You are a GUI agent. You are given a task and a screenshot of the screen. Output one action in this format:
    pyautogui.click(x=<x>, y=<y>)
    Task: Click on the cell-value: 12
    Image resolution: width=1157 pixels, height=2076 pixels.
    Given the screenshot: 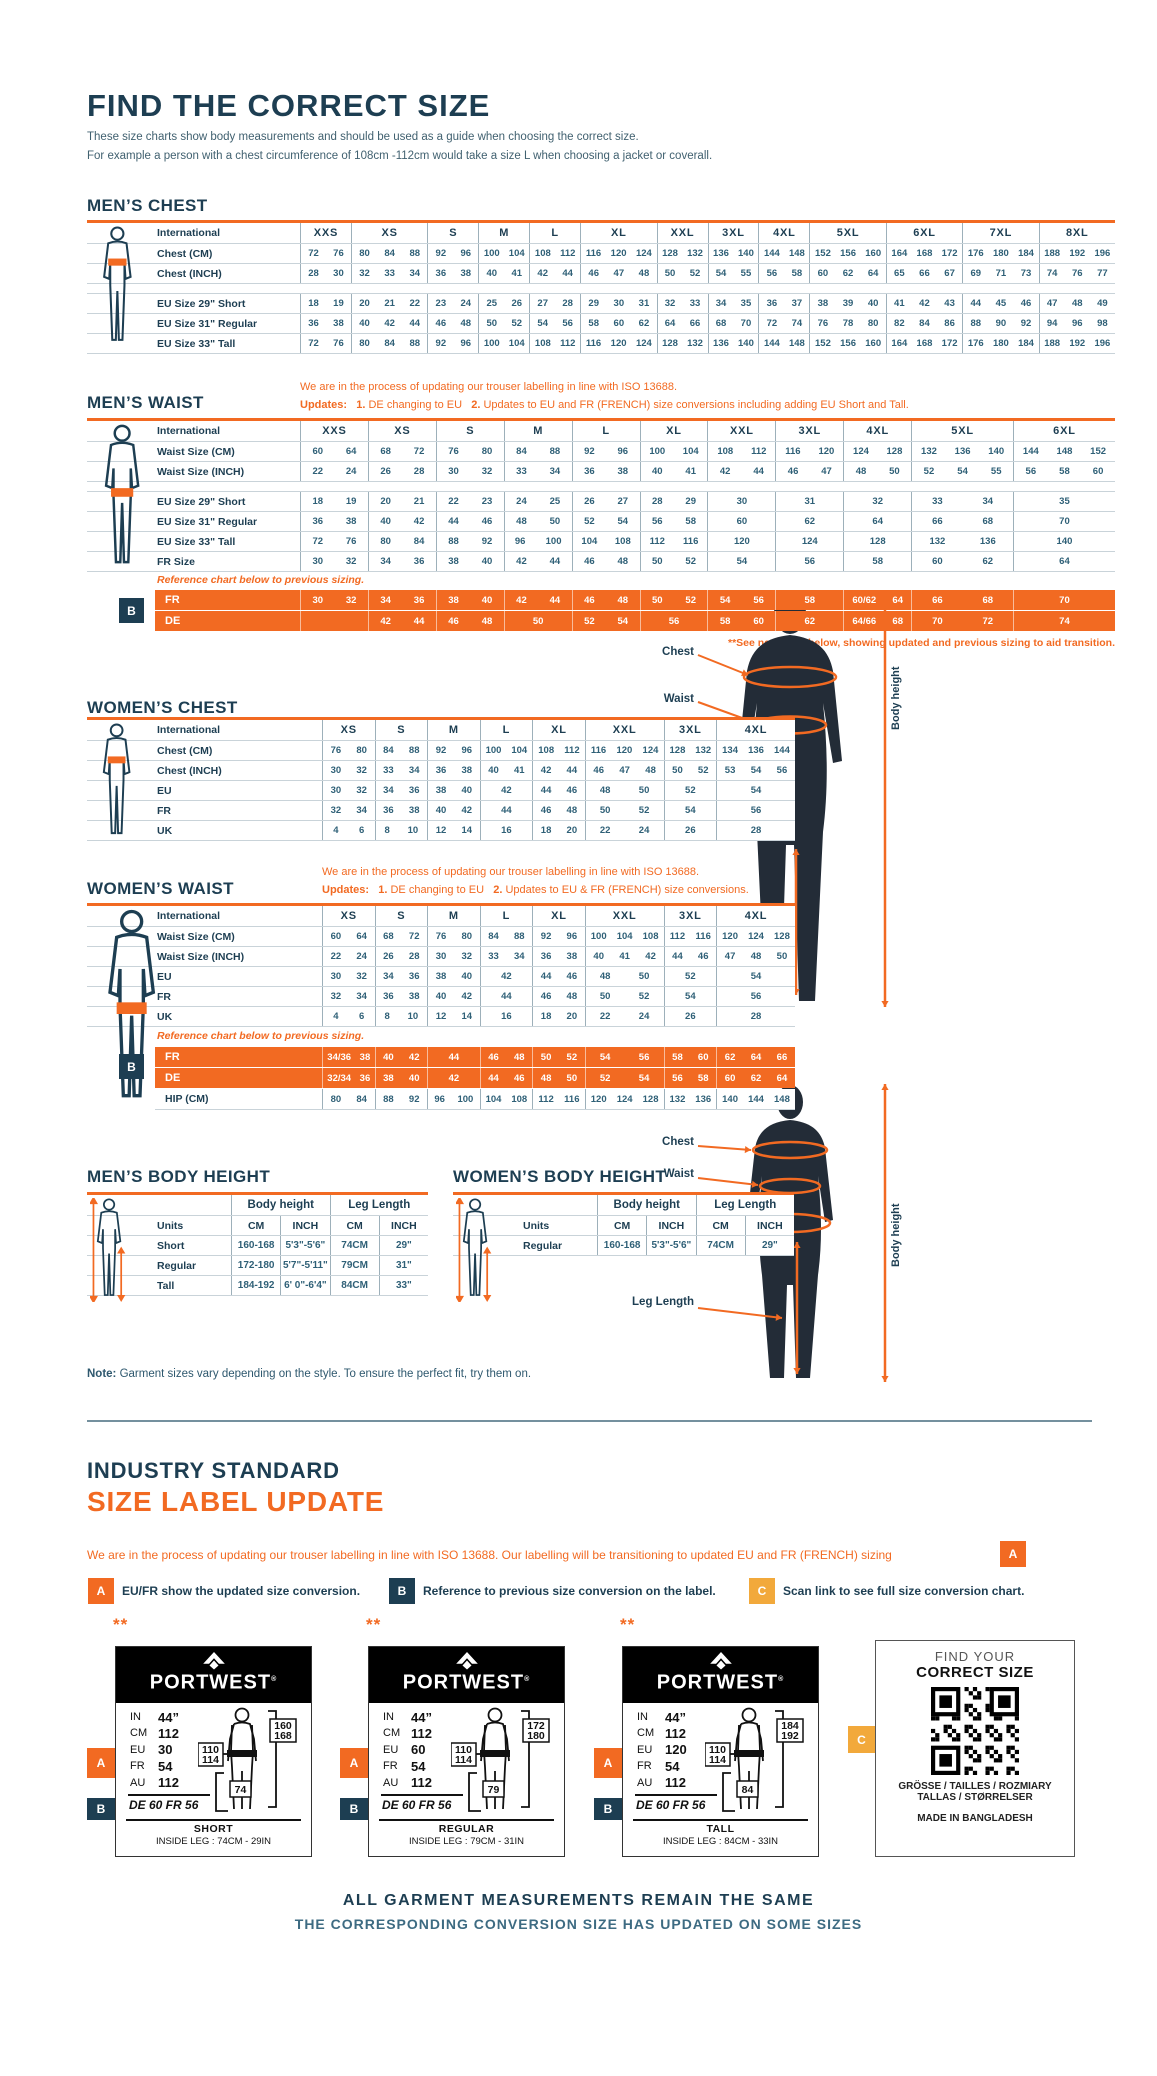 What is the action you would take?
    pyautogui.click(x=441, y=1016)
    